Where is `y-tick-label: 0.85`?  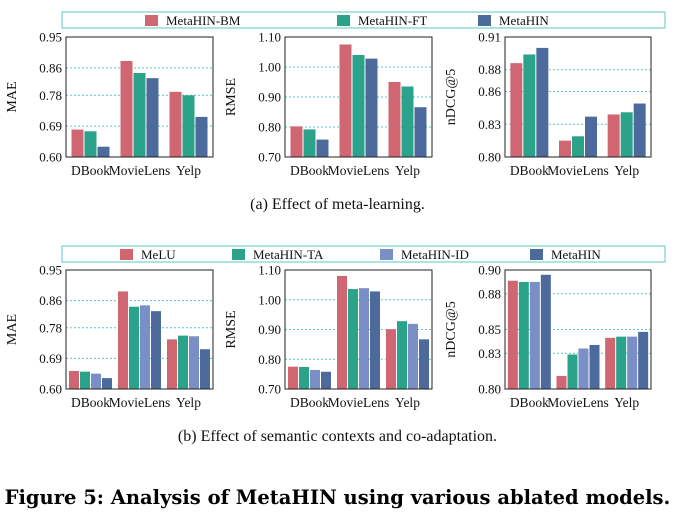
y-tick-label: 0.85 is located at coordinates (489, 329).